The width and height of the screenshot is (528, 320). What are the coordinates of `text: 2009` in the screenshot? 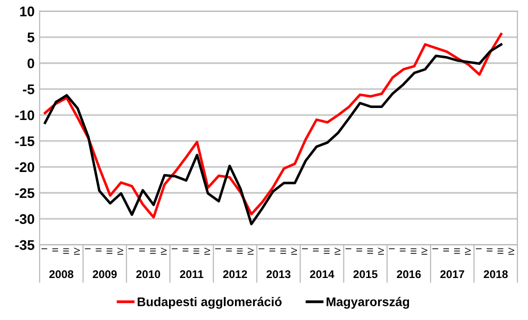 It's located at (104, 274).